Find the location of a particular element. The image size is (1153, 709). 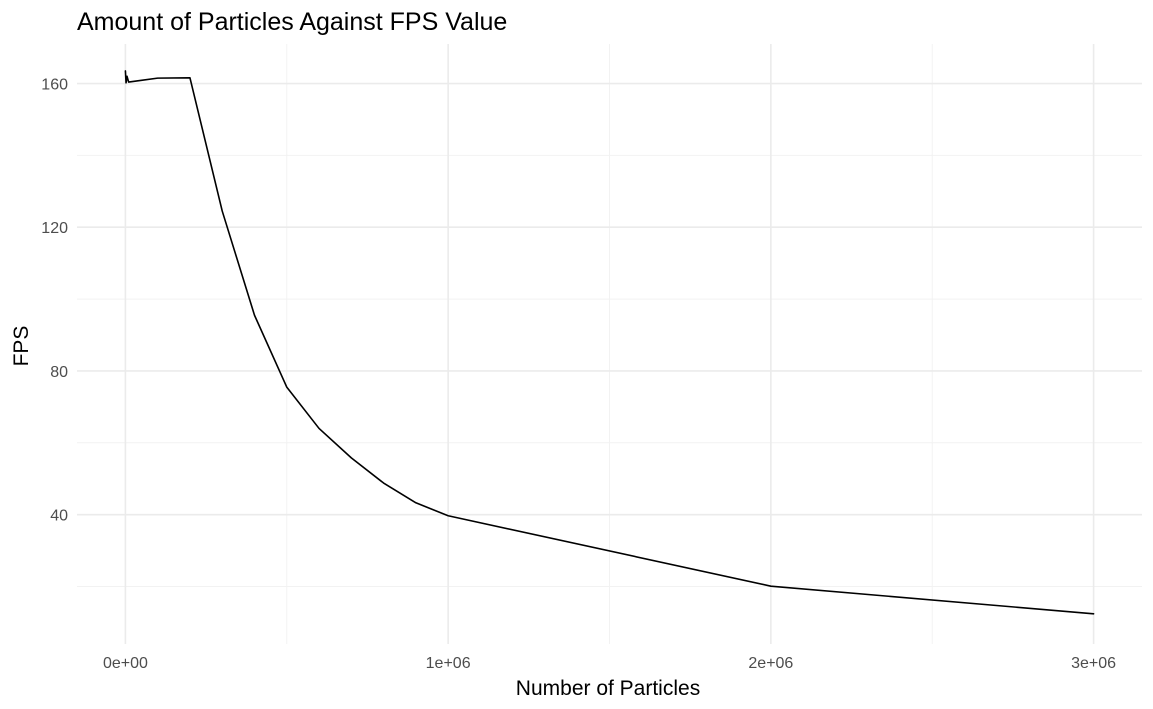

y-tick-label: 160 is located at coordinates (54, 85).